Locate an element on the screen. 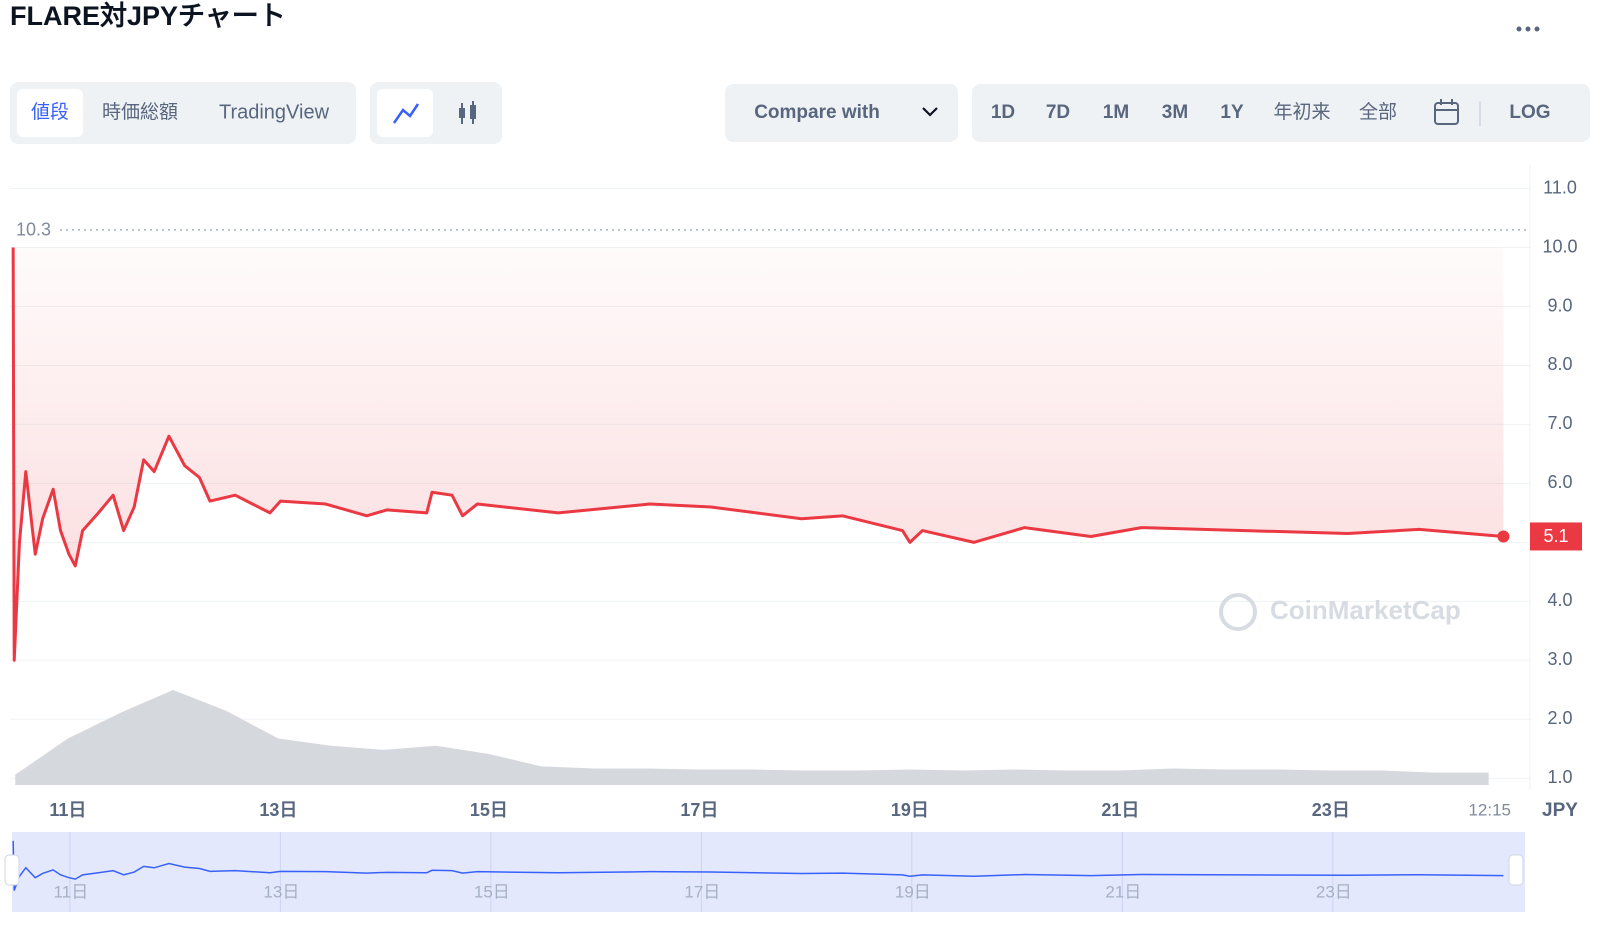 This screenshot has height=944, width=1600. tab: 値段 is located at coordinates (50, 112).